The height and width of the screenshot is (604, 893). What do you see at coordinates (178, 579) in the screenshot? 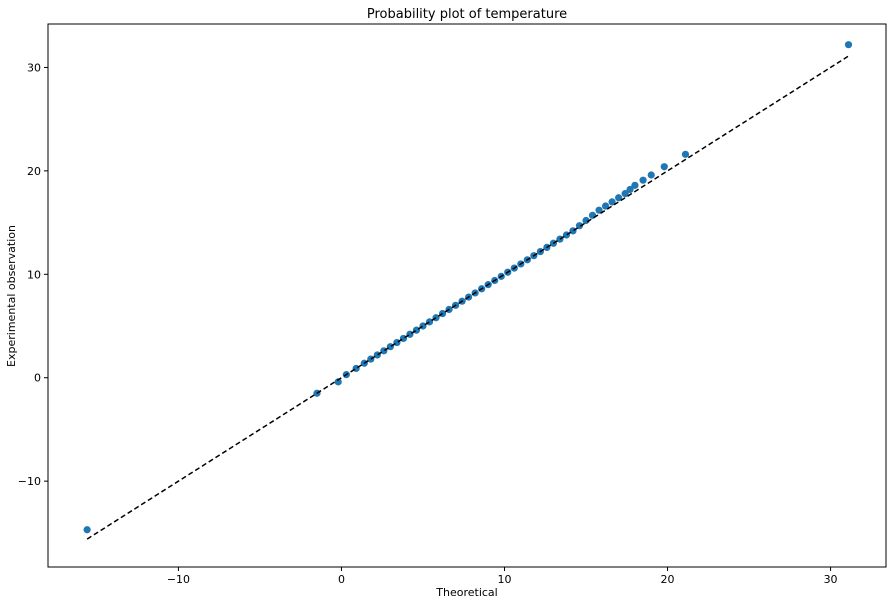
I see `x-tick-label: −10` at bounding box center [178, 579].